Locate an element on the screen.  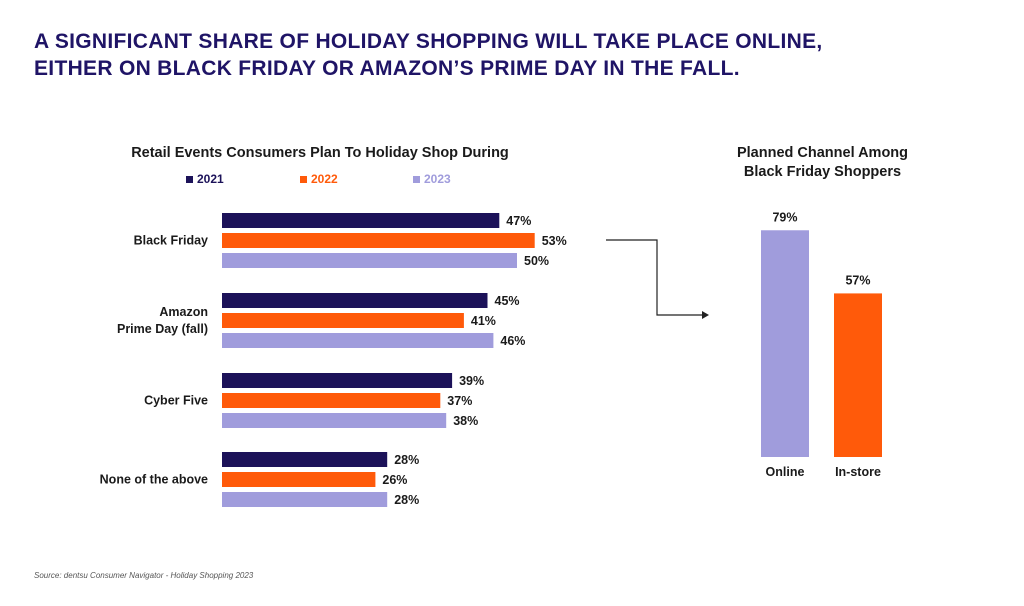
legend-item-2023: 2023 is located at coordinates (432, 179).